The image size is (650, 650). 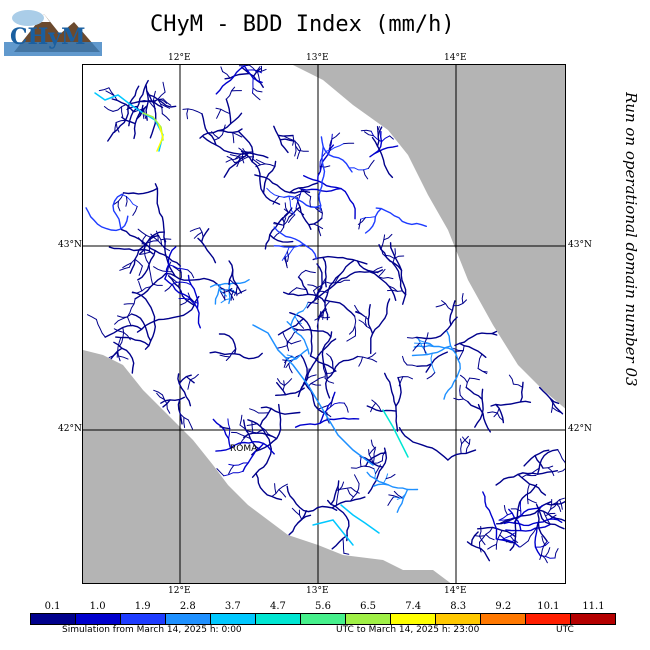 I want to click on footer-utc: UTC, so click(x=565, y=630).